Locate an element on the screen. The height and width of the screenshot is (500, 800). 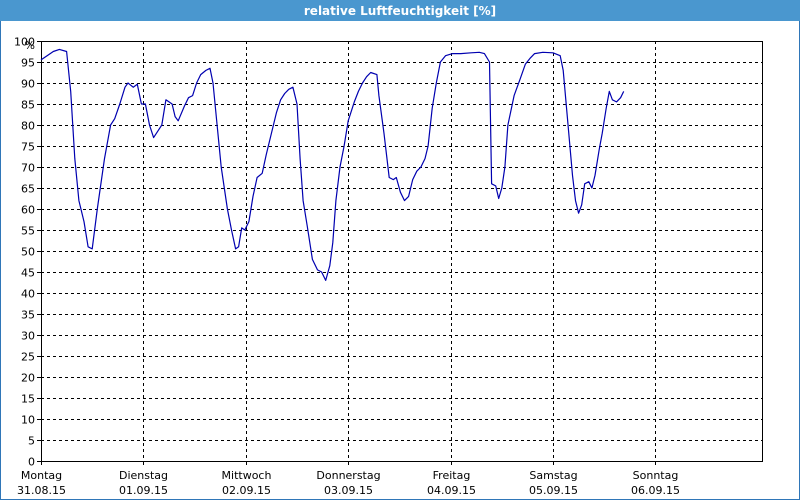
xtick-day-label: Montag is located at coordinates (41, 475).